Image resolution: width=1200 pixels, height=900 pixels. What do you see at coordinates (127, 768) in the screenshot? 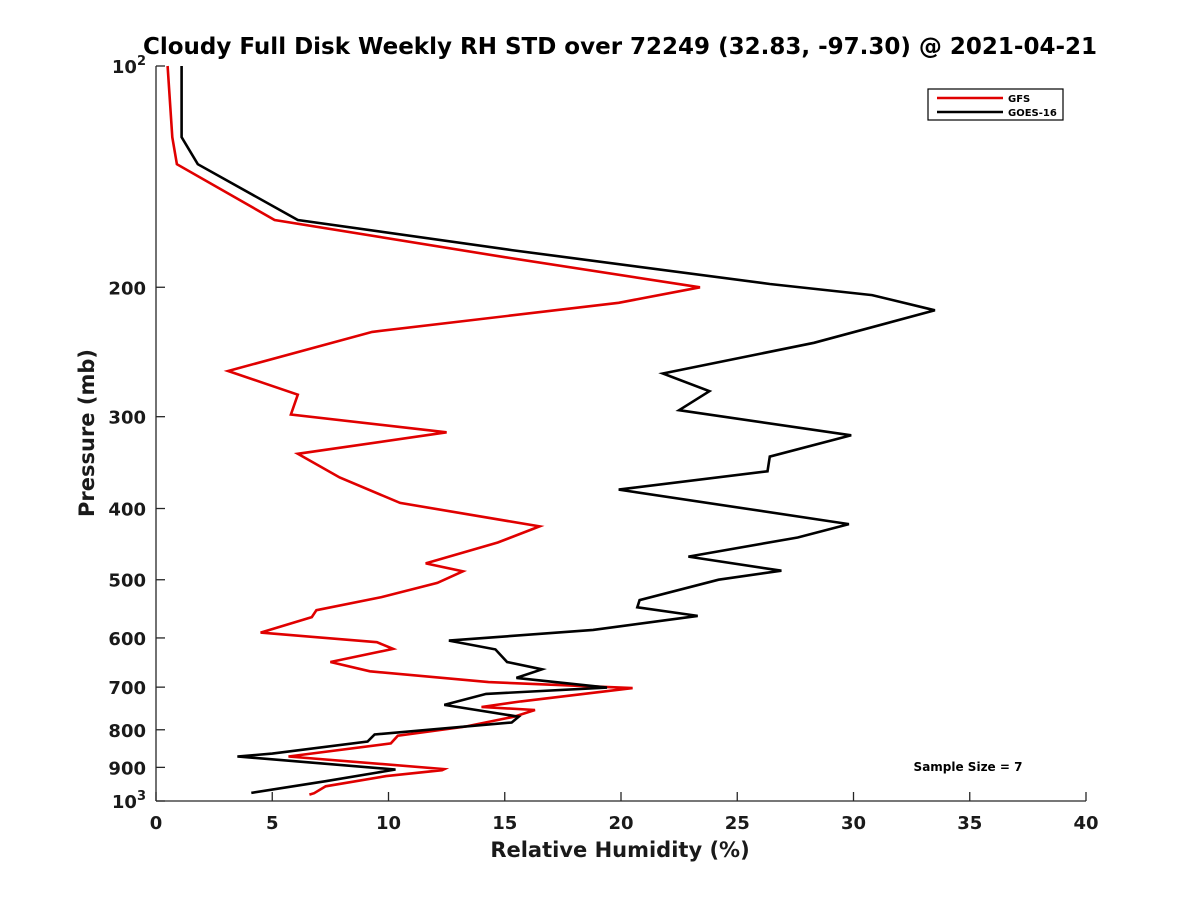
I see `y-tick-label: 900` at bounding box center [127, 768].